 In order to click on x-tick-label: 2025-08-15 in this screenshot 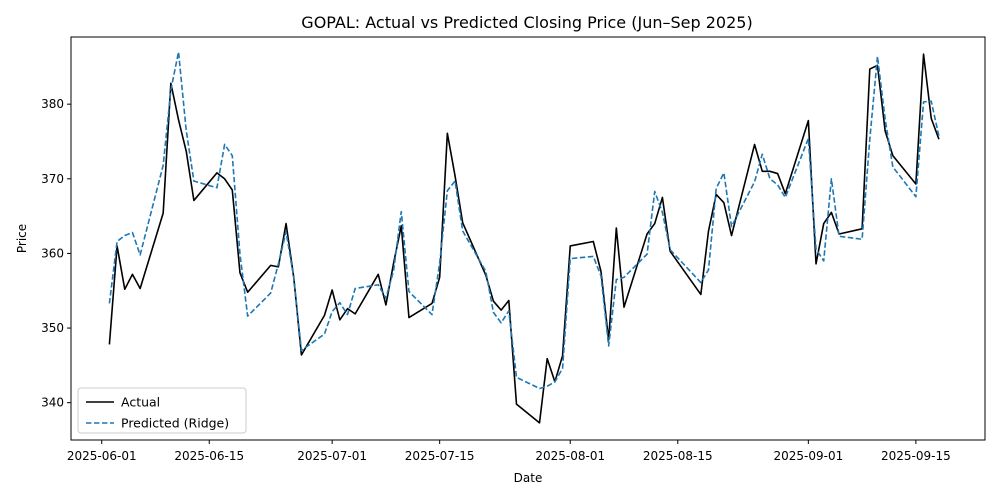, I will do `click(678, 456)`.